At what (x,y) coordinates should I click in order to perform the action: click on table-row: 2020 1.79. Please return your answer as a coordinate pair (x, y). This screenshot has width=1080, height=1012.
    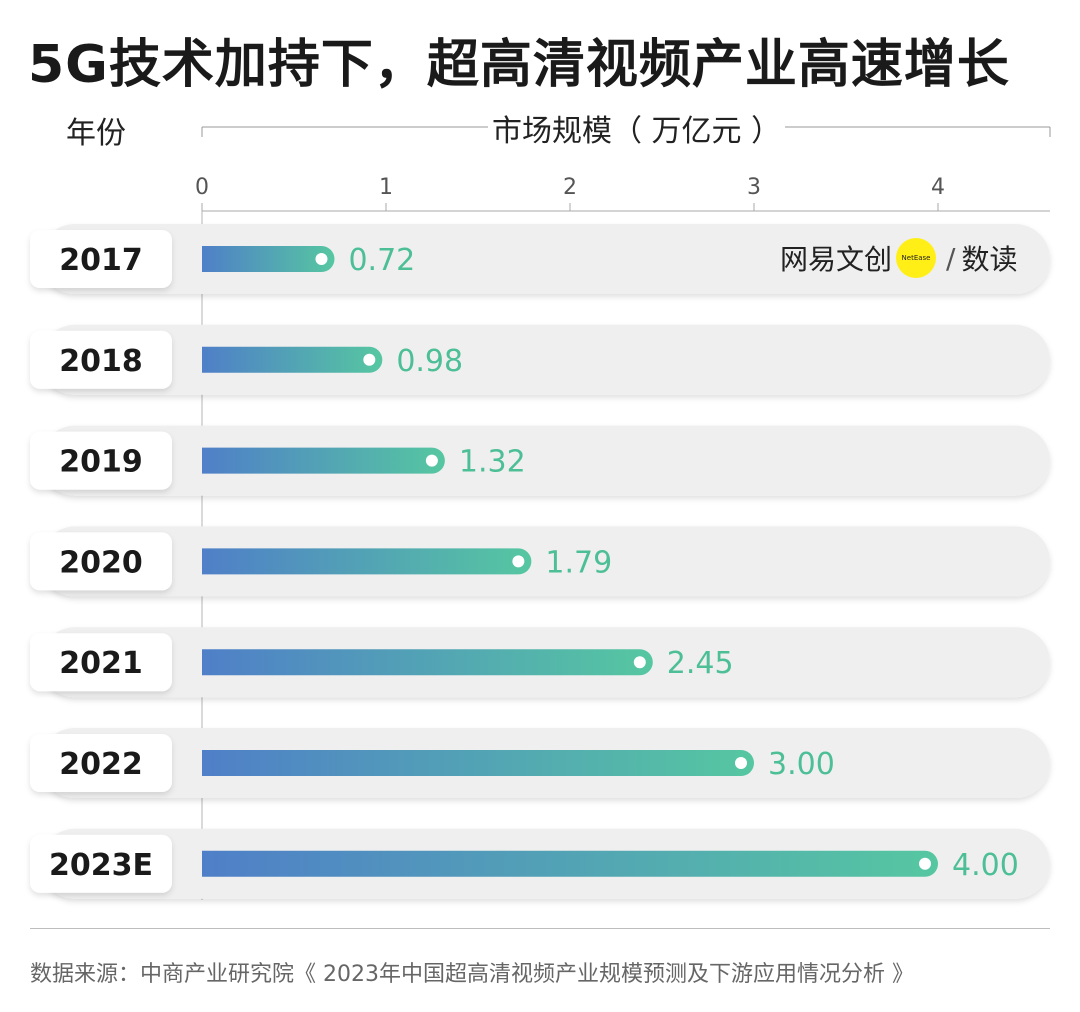
    Looking at the image, I should click on (540, 561).